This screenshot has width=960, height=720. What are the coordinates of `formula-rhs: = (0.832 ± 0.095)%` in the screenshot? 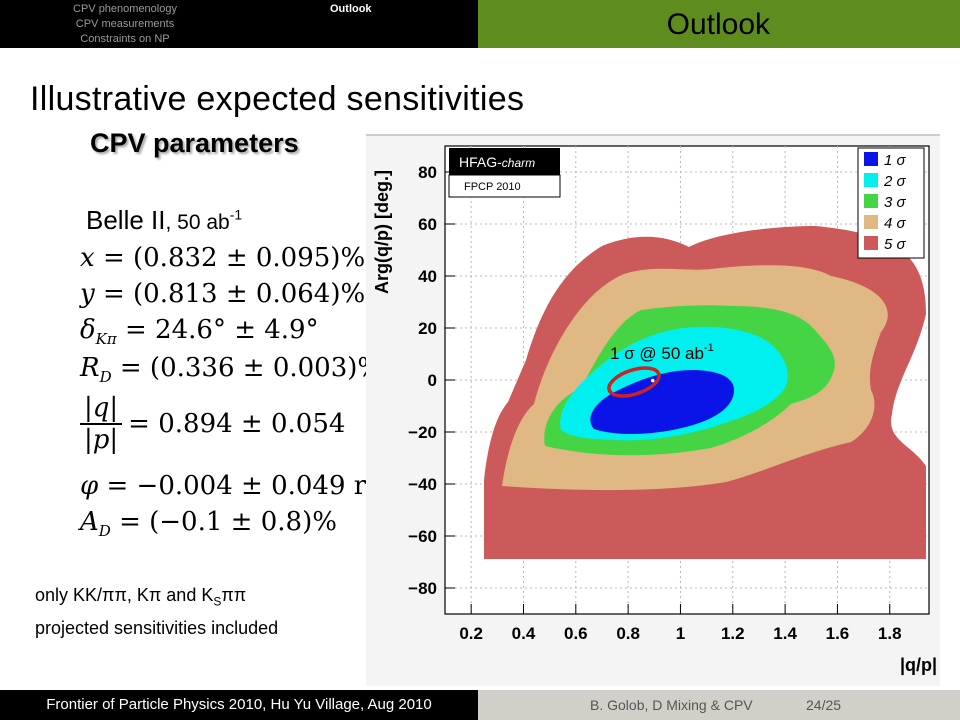 It's located at (234, 258).